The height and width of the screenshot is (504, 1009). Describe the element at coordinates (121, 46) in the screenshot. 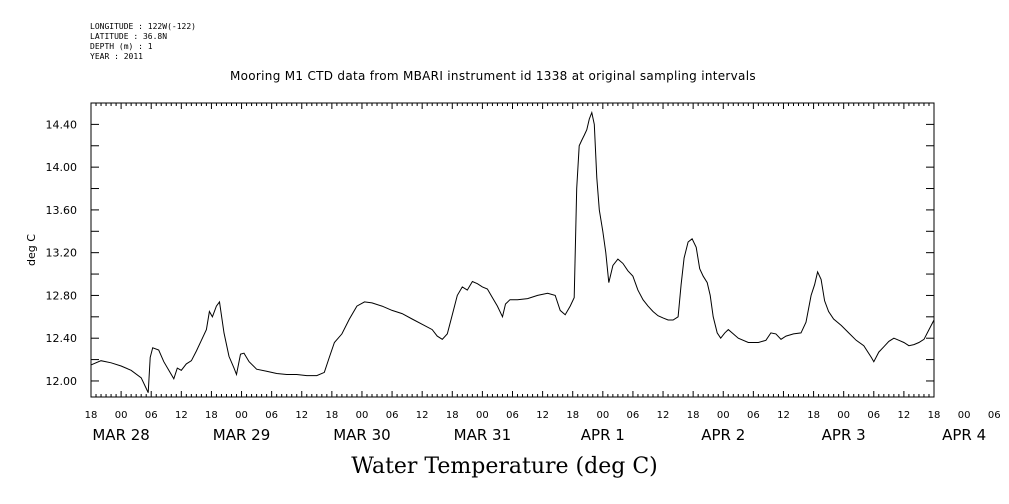

I see `depth-text: DEPTH (m) : 1` at that location.